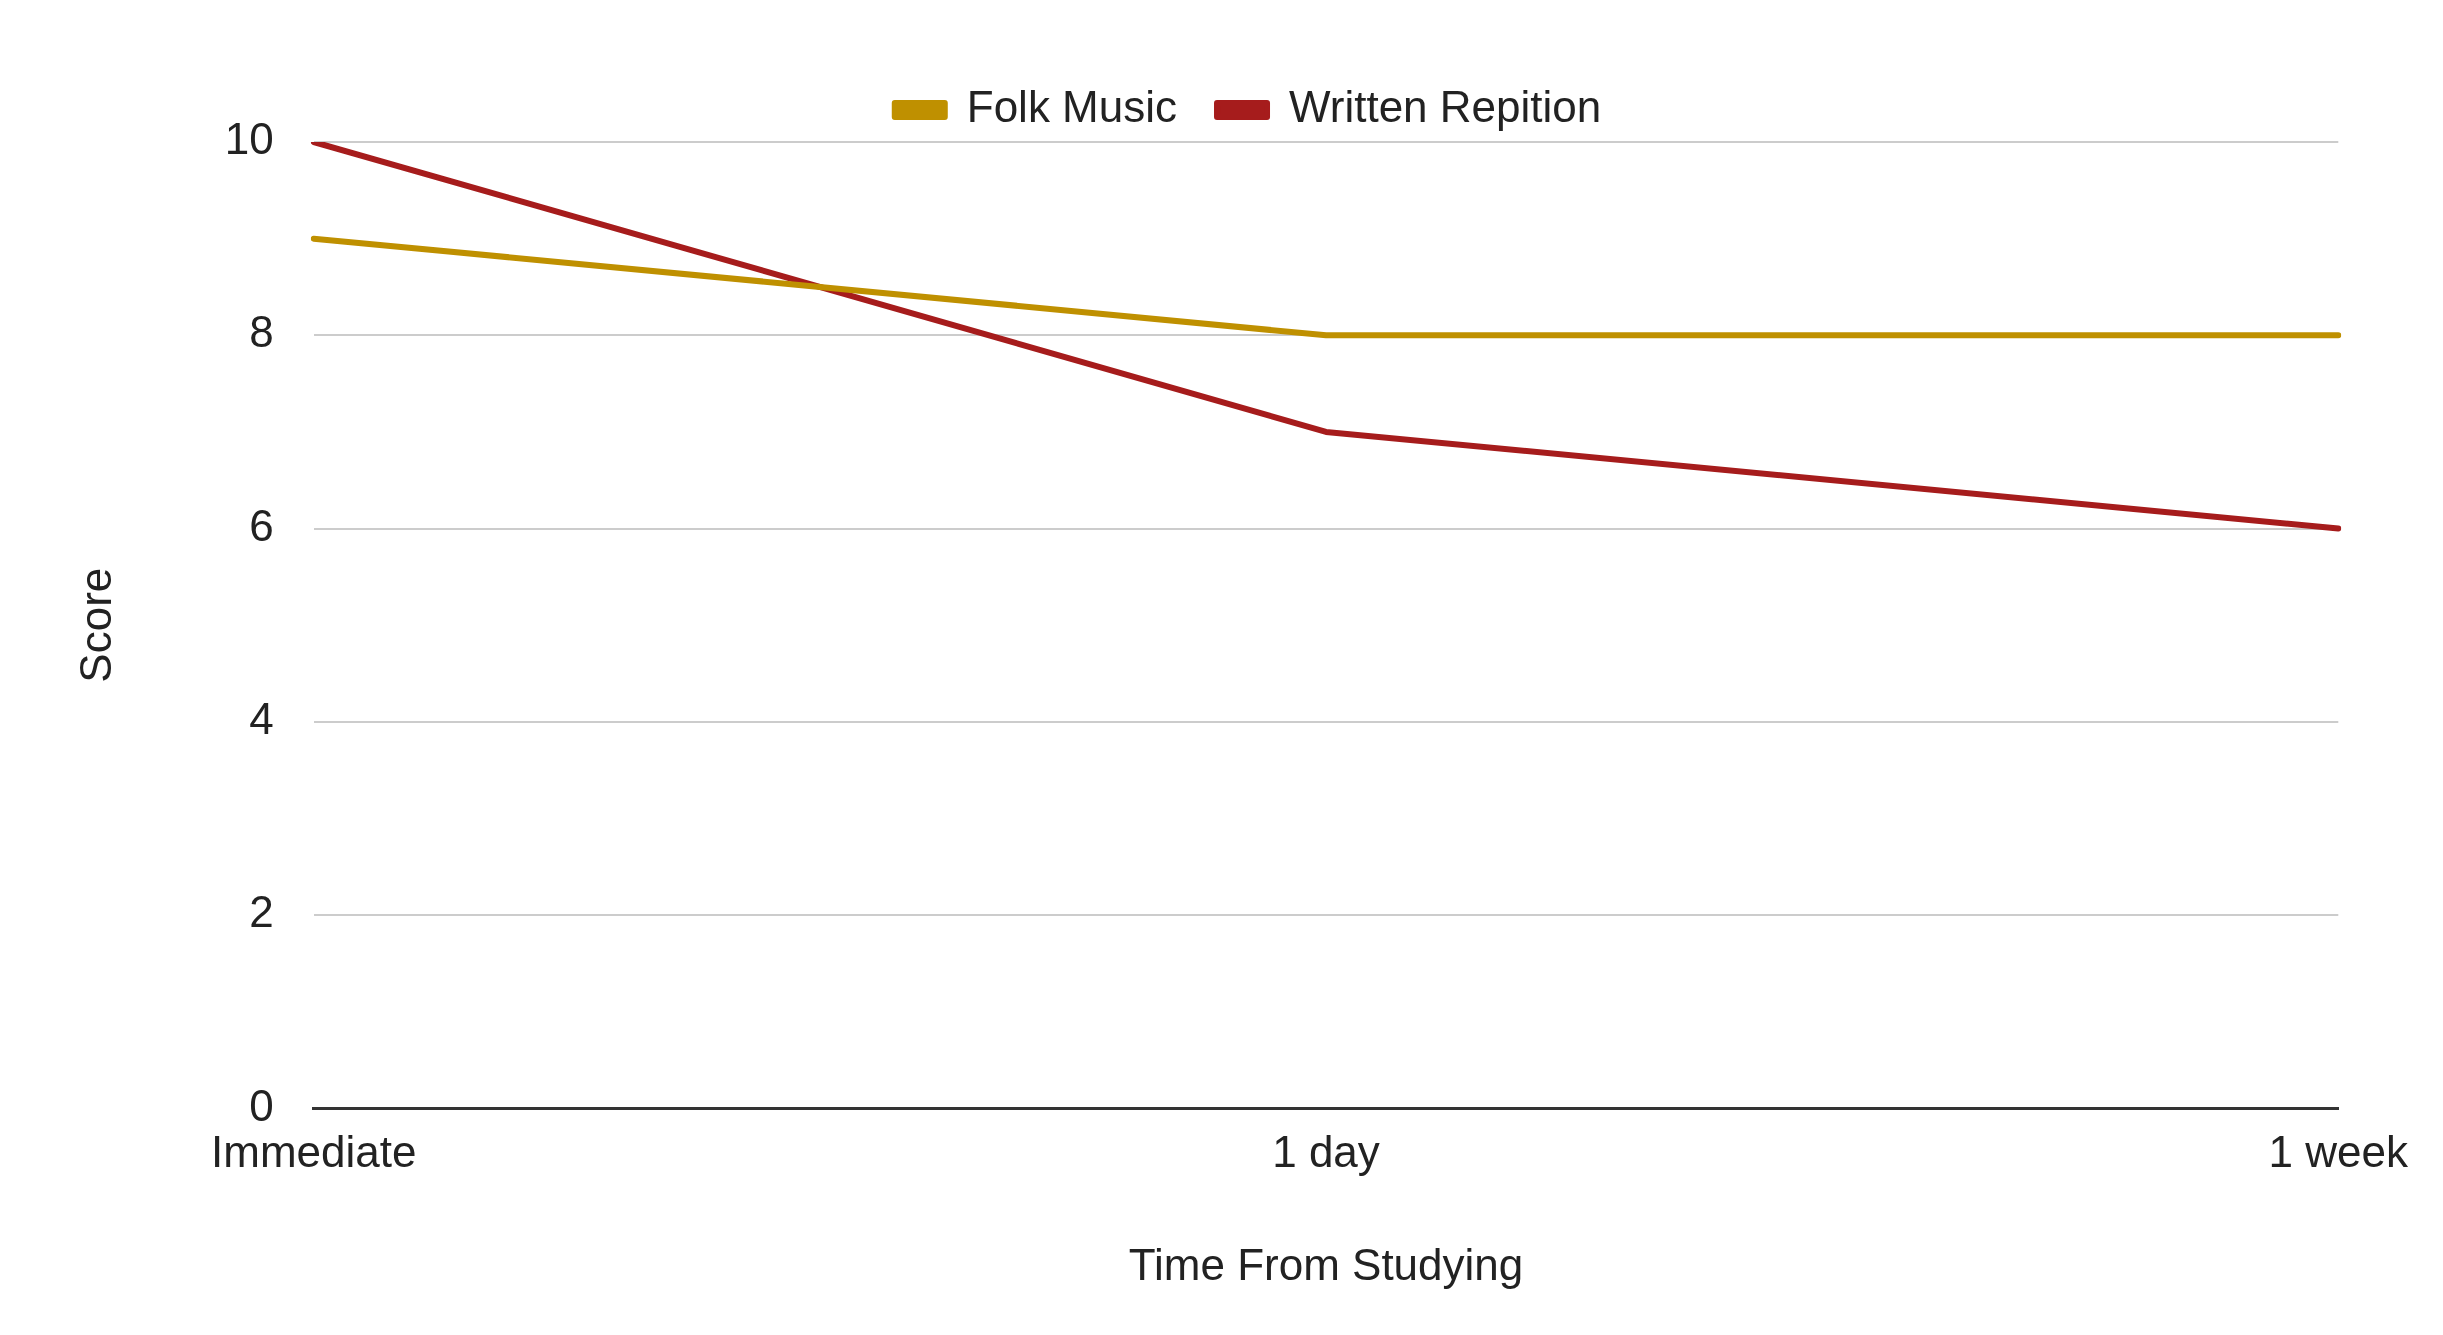 The height and width of the screenshot is (1335, 2443). What do you see at coordinates (261, 912) in the screenshot?
I see `y-tick-label: 2` at bounding box center [261, 912].